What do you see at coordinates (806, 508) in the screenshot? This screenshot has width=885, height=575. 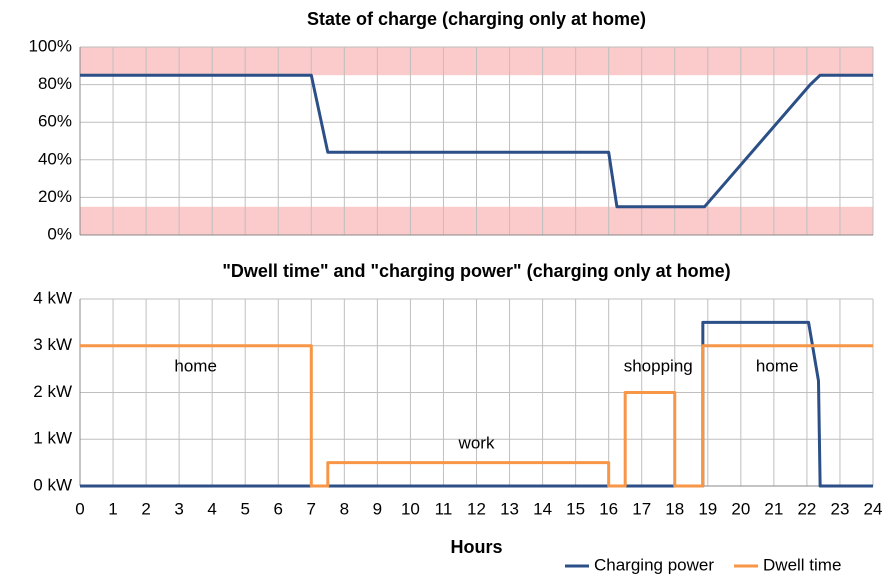 I see `x-tick-label: 22` at bounding box center [806, 508].